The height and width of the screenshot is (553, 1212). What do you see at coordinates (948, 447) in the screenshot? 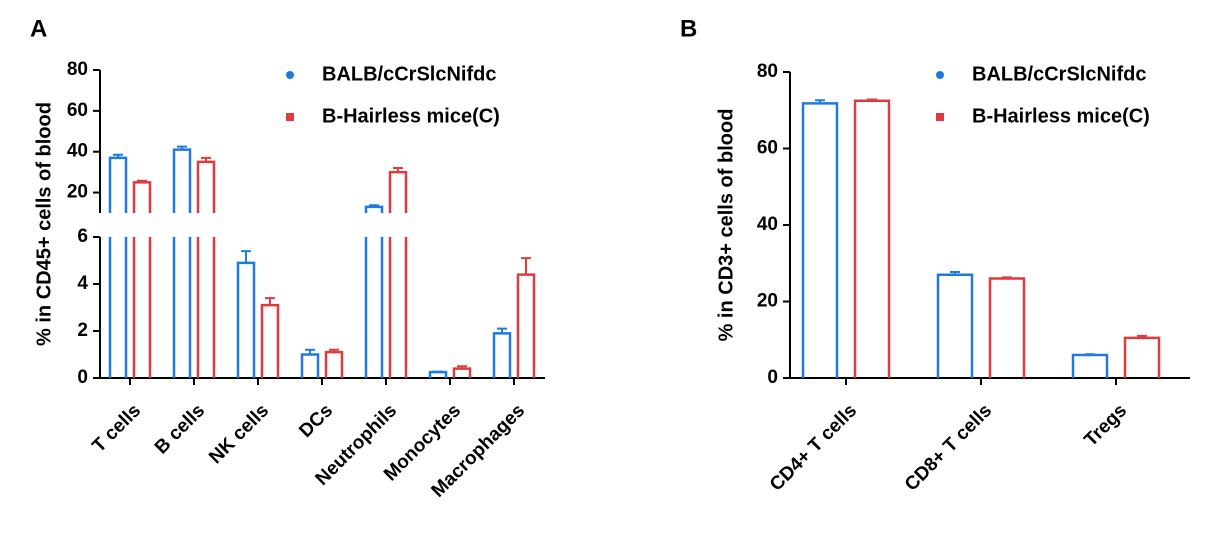
I see `x-tick-label: CD8+ T cells` at bounding box center [948, 447].